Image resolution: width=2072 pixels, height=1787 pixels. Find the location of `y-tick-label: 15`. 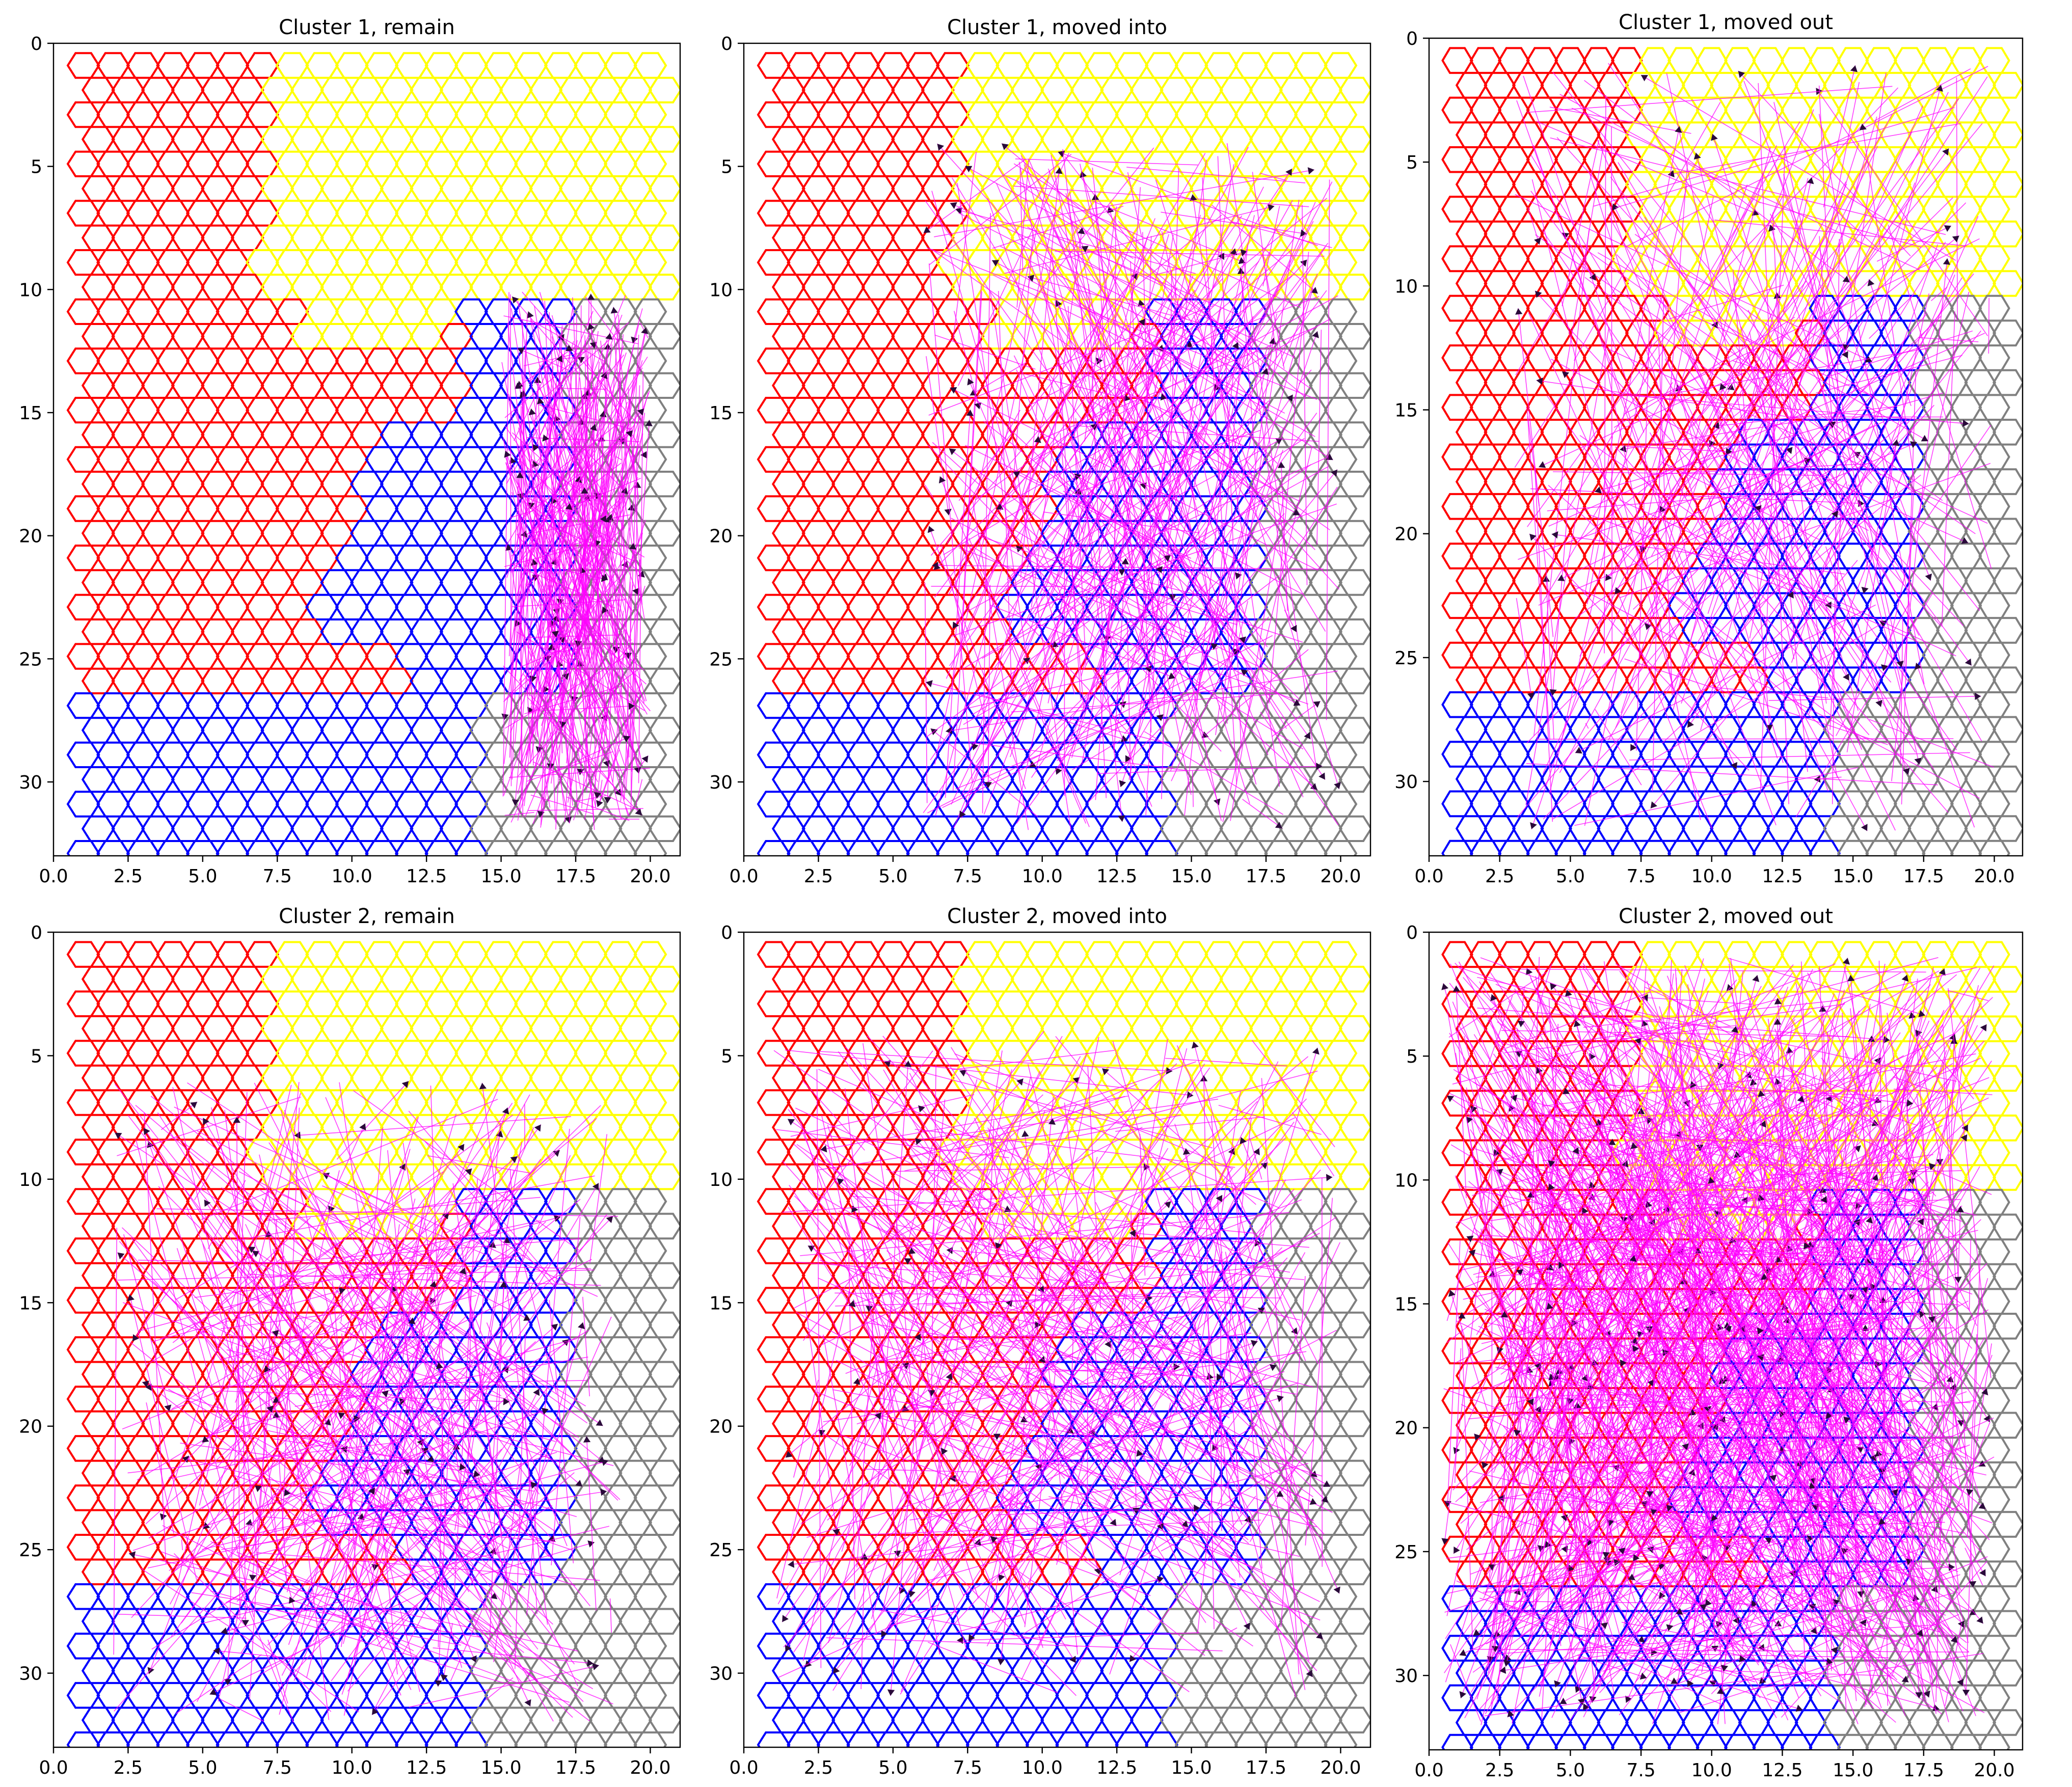

y-tick-label: 15 is located at coordinates (721, 413).